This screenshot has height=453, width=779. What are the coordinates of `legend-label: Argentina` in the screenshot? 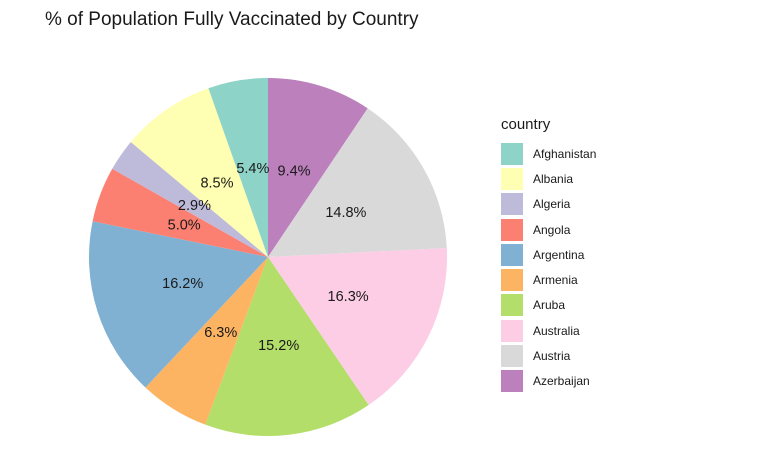 It's located at (559, 254).